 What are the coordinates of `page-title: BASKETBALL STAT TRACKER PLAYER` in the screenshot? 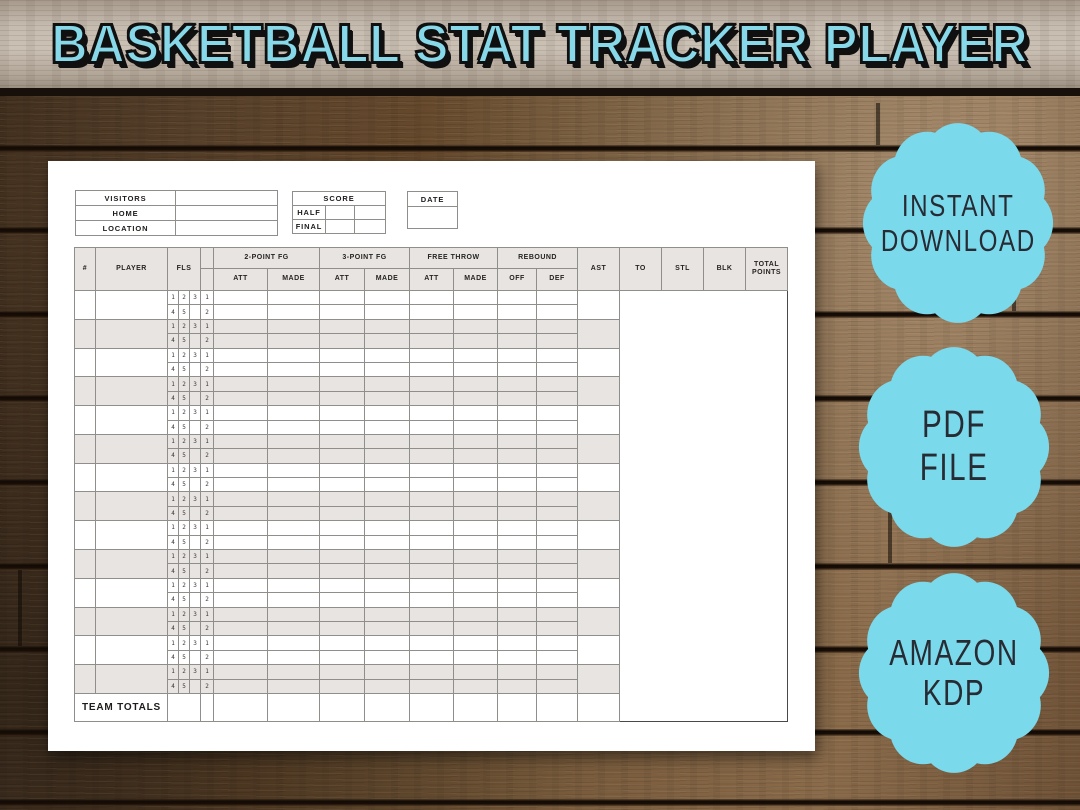 It's located at (539, 44).